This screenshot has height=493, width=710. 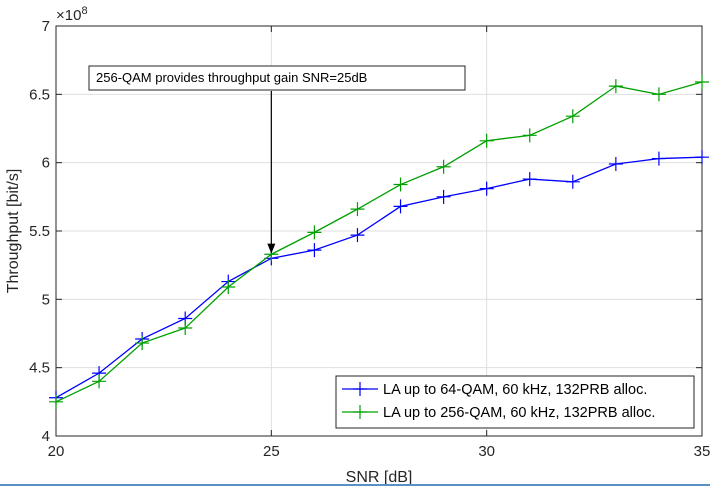 What do you see at coordinates (271, 451) in the screenshot?
I see `x-tick-label: 25` at bounding box center [271, 451].